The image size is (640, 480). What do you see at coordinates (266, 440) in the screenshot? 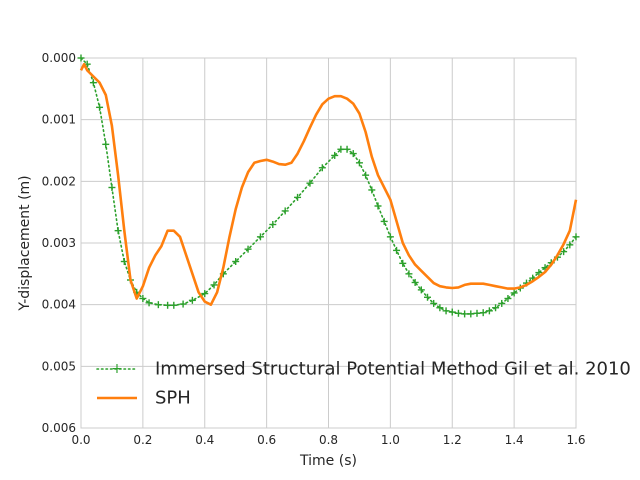
I see `x-tick-label: 0.6` at bounding box center [266, 440].